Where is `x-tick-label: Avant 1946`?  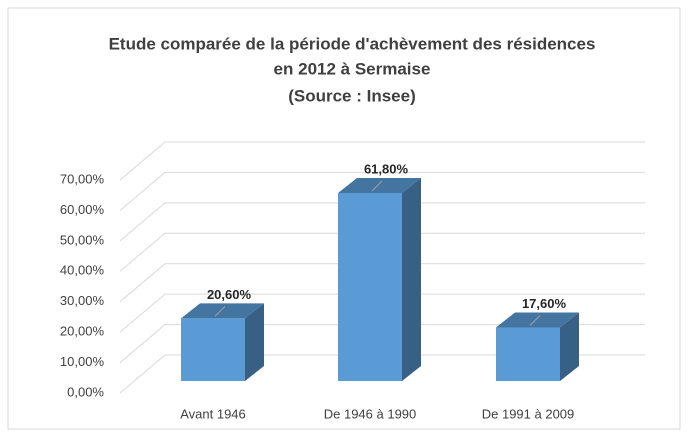 x-tick-label: Avant 1946 is located at coordinates (213, 413).